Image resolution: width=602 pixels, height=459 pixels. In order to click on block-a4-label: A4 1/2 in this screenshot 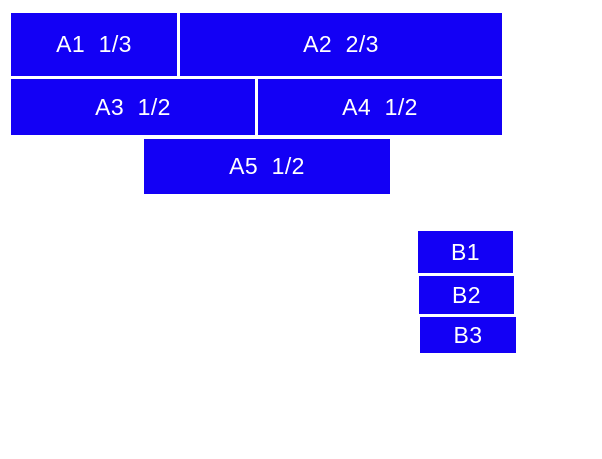, I will do `click(380, 106)`.